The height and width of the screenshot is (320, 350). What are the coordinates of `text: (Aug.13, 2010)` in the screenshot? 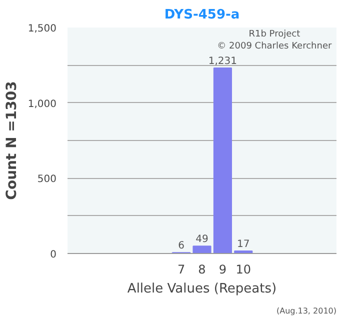 It's located at (306, 311).